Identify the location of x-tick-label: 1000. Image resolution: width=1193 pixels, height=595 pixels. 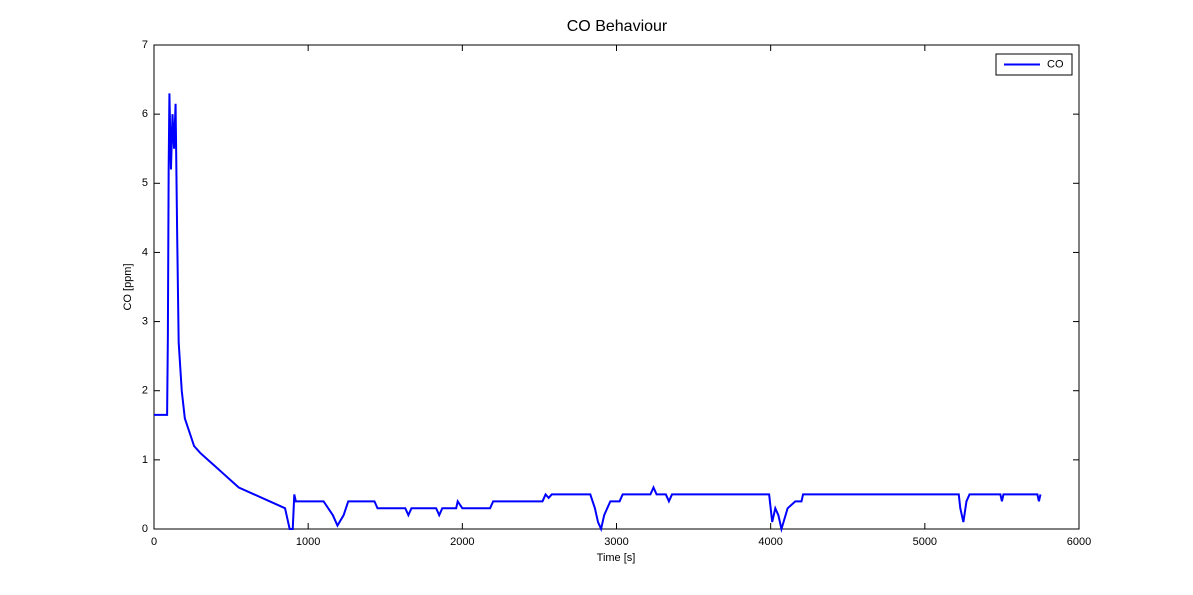
(308, 542).